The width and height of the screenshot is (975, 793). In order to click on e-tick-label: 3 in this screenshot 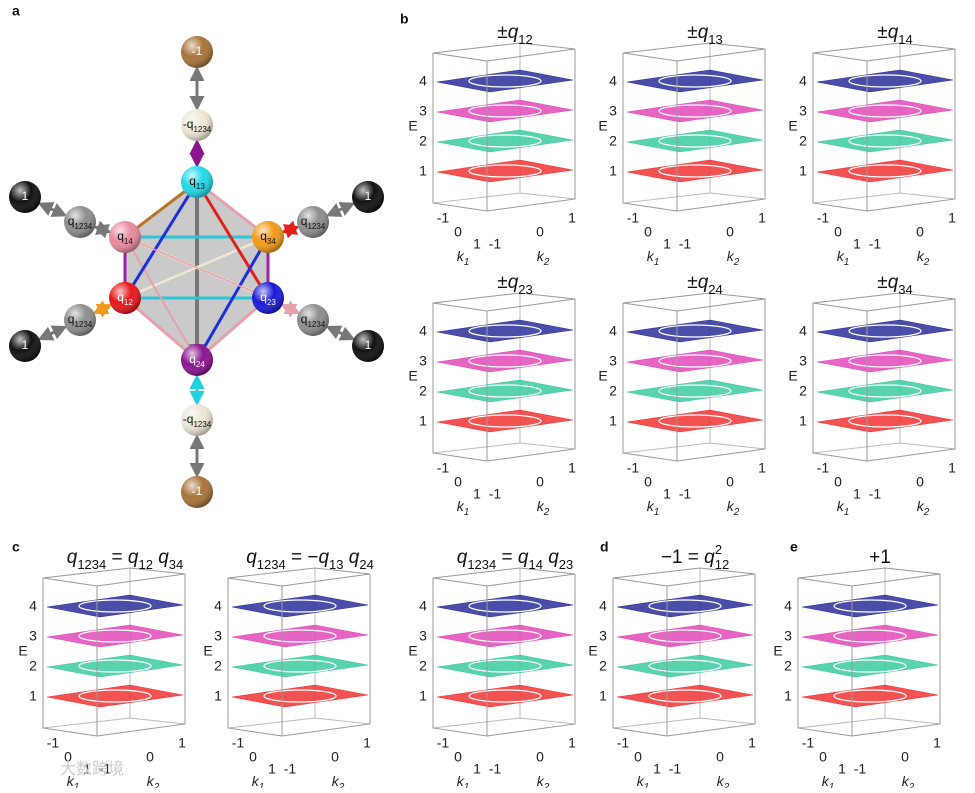, I will do `click(803, 361)`.